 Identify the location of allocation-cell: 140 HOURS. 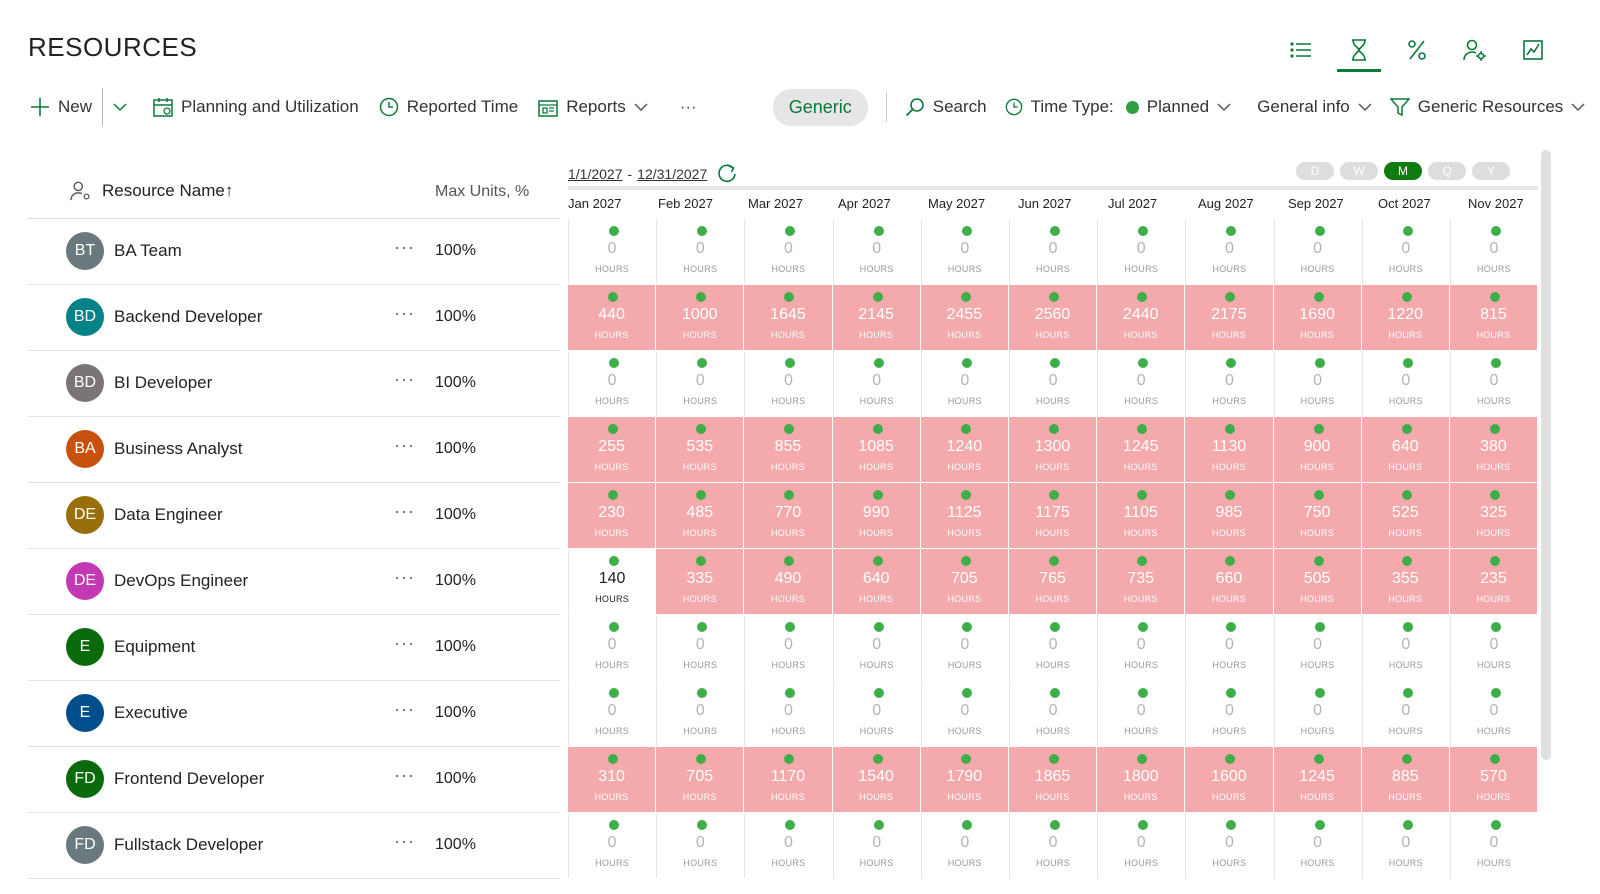
(612, 581).